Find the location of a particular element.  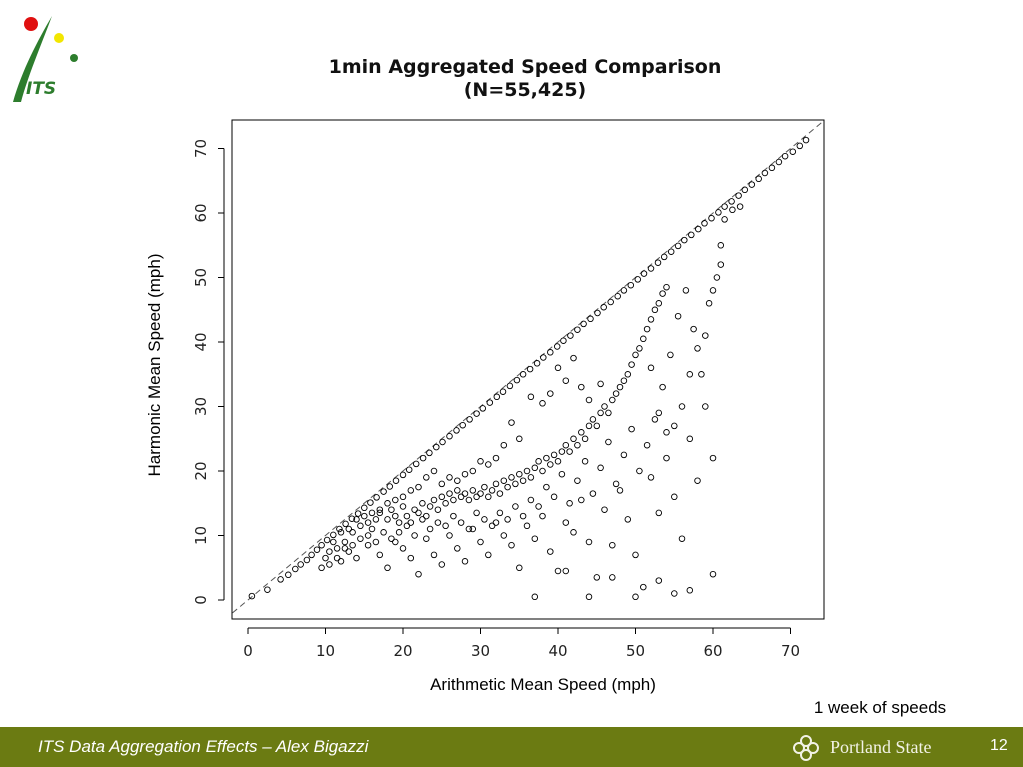

x-tick-label: 40 is located at coordinates (557, 651).